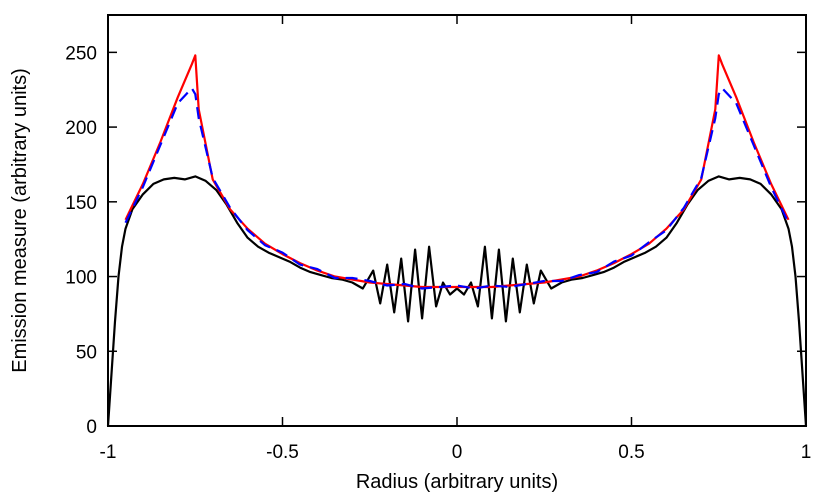 The height and width of the screenshot is (498, 830). Describe the element at coordinates (91, 427) in the screenshot. I see `y-tick-label: 0` at that location.